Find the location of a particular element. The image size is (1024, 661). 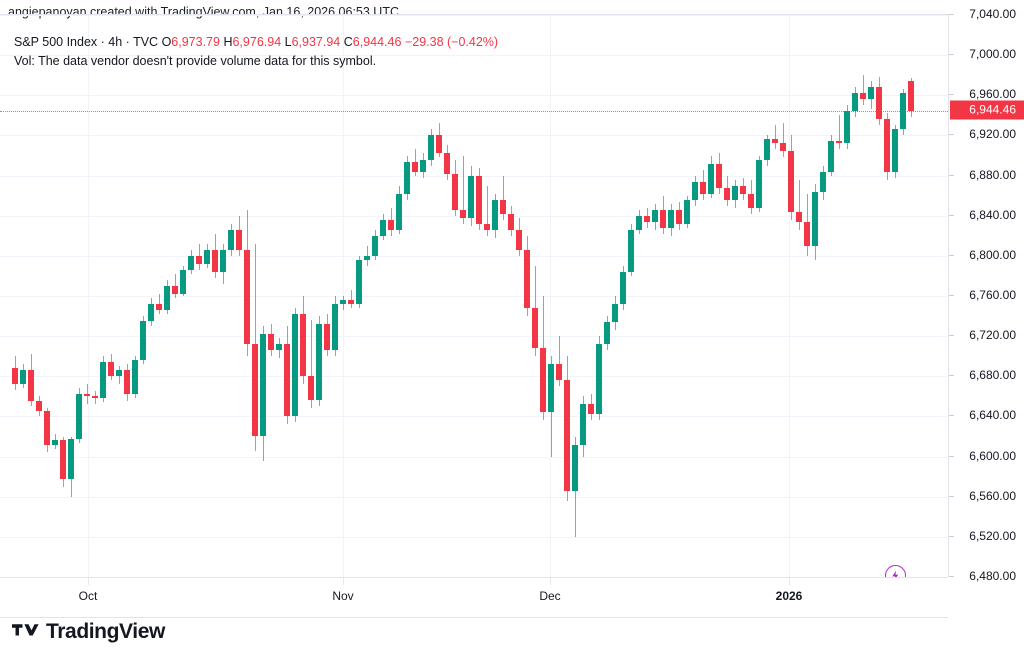

price-axis-label: 7,040.00 is located at coordinates (992, 14).